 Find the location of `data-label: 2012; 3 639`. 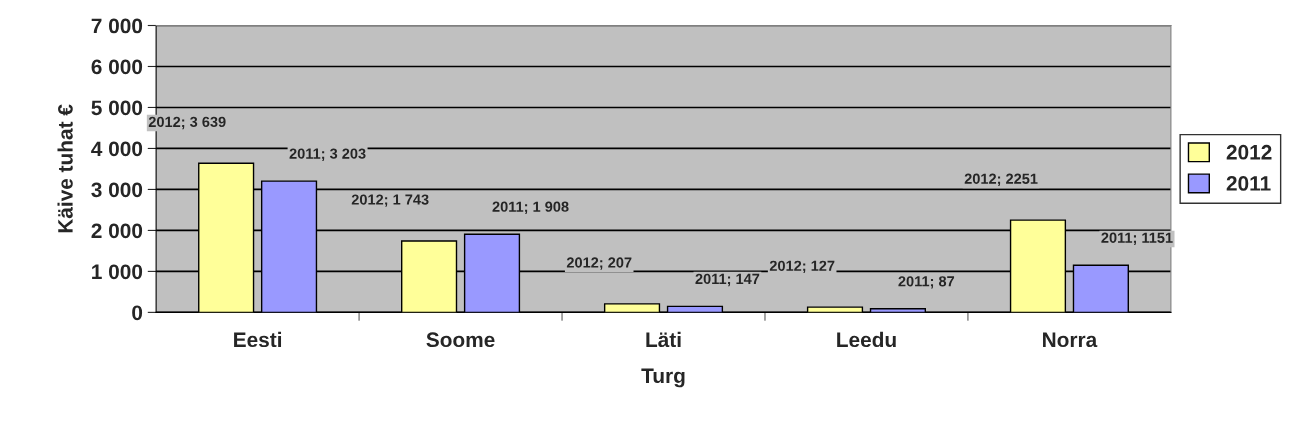

data-label: 2012; 3 639 is located at coordinates (187, 123).